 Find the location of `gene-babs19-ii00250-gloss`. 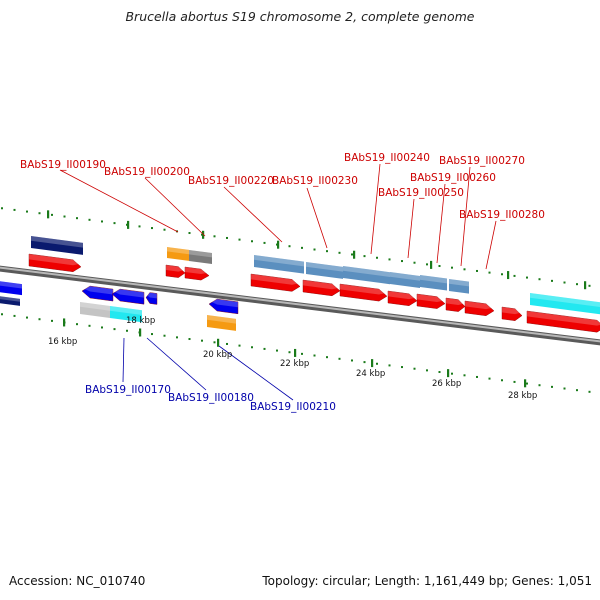

gene-babs19-ii00250-gloss is located at coordinates (402, 295).